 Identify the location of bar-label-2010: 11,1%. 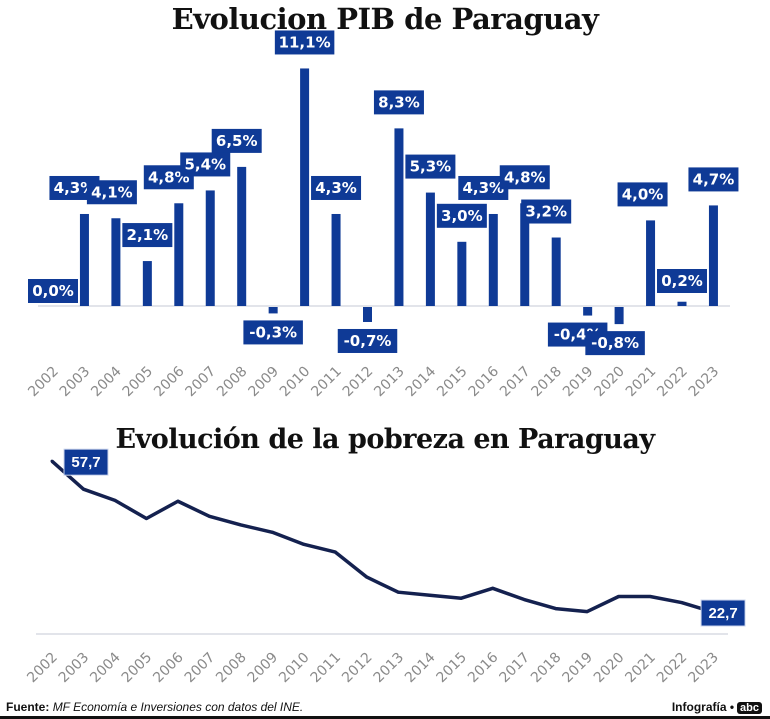
(305, 42).